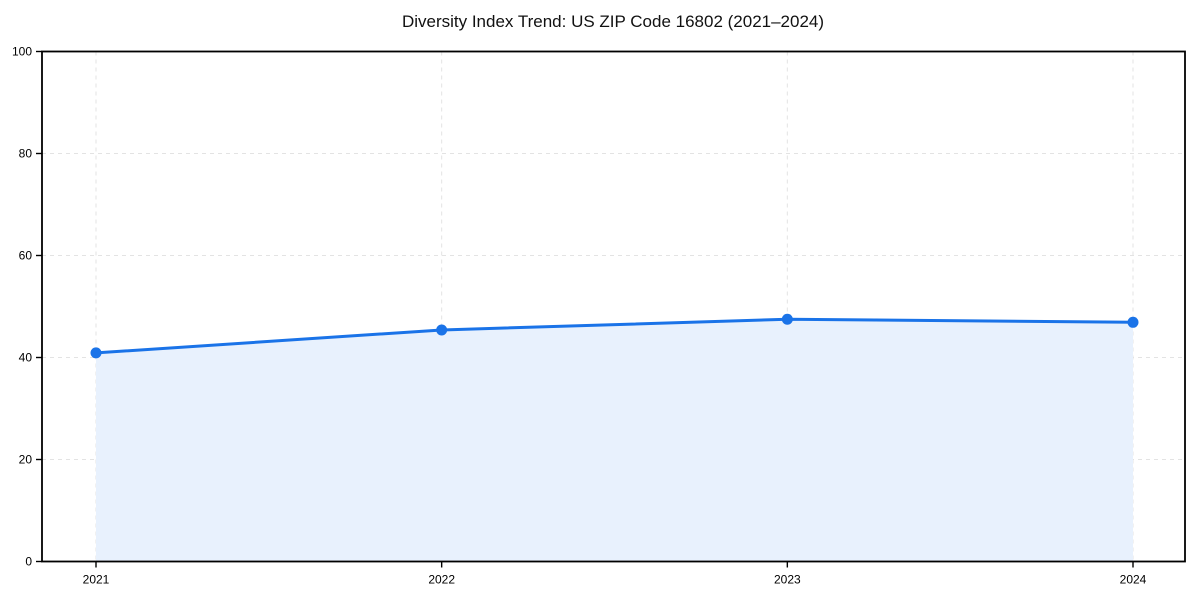 Image resolution: width=1200 pixels, height=600 pixels. What do you see at coordinates (615, 580) in the screenshot?
I see `x-axis-tick-labels: 2021 2022 2023 2024` at bounding box center [615, 580].